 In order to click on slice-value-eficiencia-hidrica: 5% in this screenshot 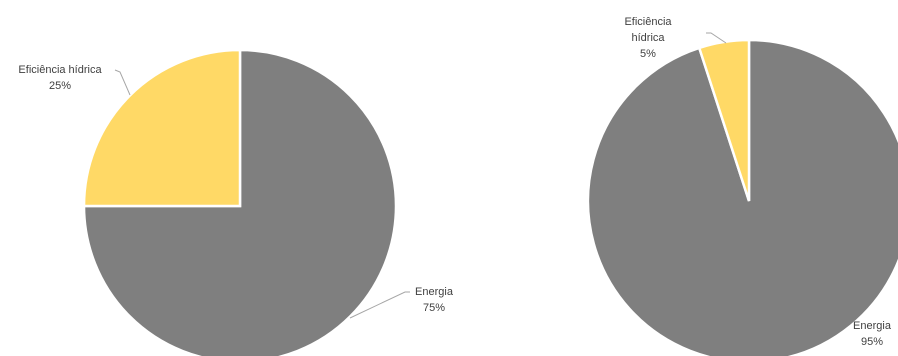, I will do `click(648, 54)`.